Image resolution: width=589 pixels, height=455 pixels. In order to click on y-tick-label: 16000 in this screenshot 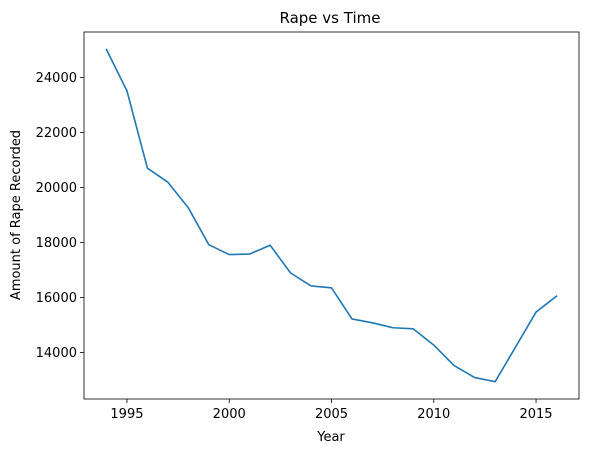, I will do `click(56, 298)`.